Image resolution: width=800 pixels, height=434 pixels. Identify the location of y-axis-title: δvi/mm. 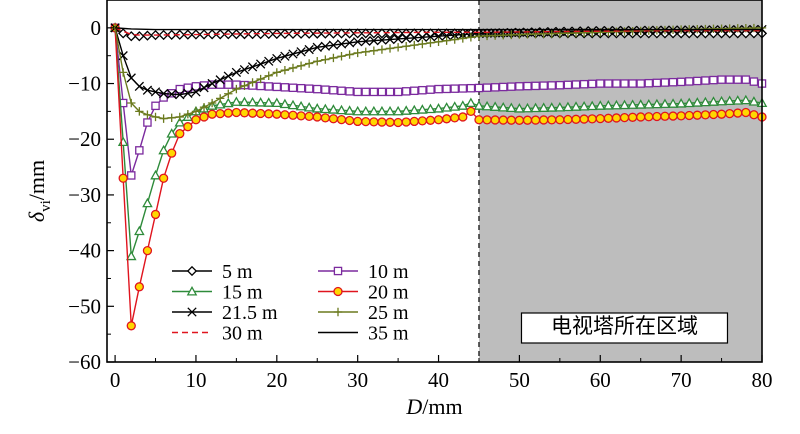
(39, 191).